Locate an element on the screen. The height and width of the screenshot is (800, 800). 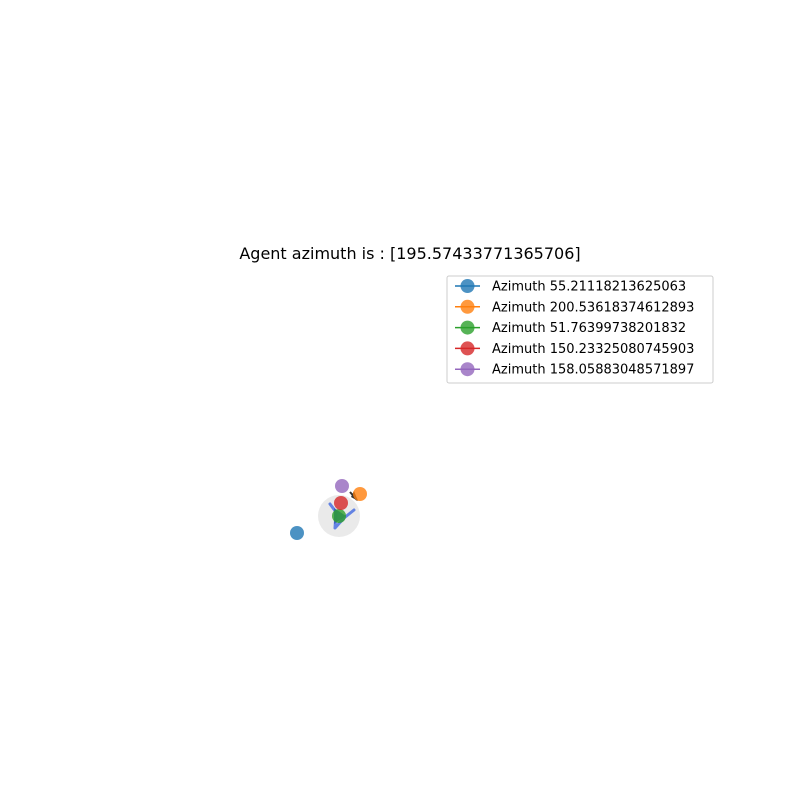
legend-entry-2: Azimuth 51.76399738201832 is located at coordinates (570, 328).